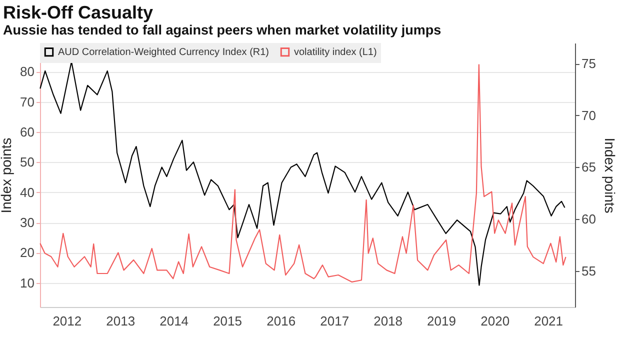  I want to click on y-tick-label: 40, so click(27, 192).